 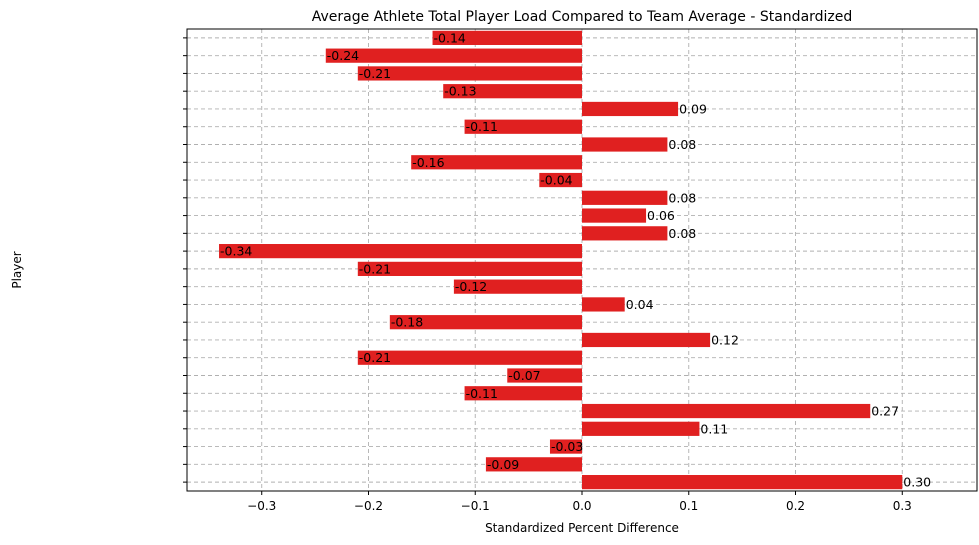 What do you see at coordinates (236, 251) in the screenshot?
I see `bar-value-label: -0.34` at bounding box center [236, 251].